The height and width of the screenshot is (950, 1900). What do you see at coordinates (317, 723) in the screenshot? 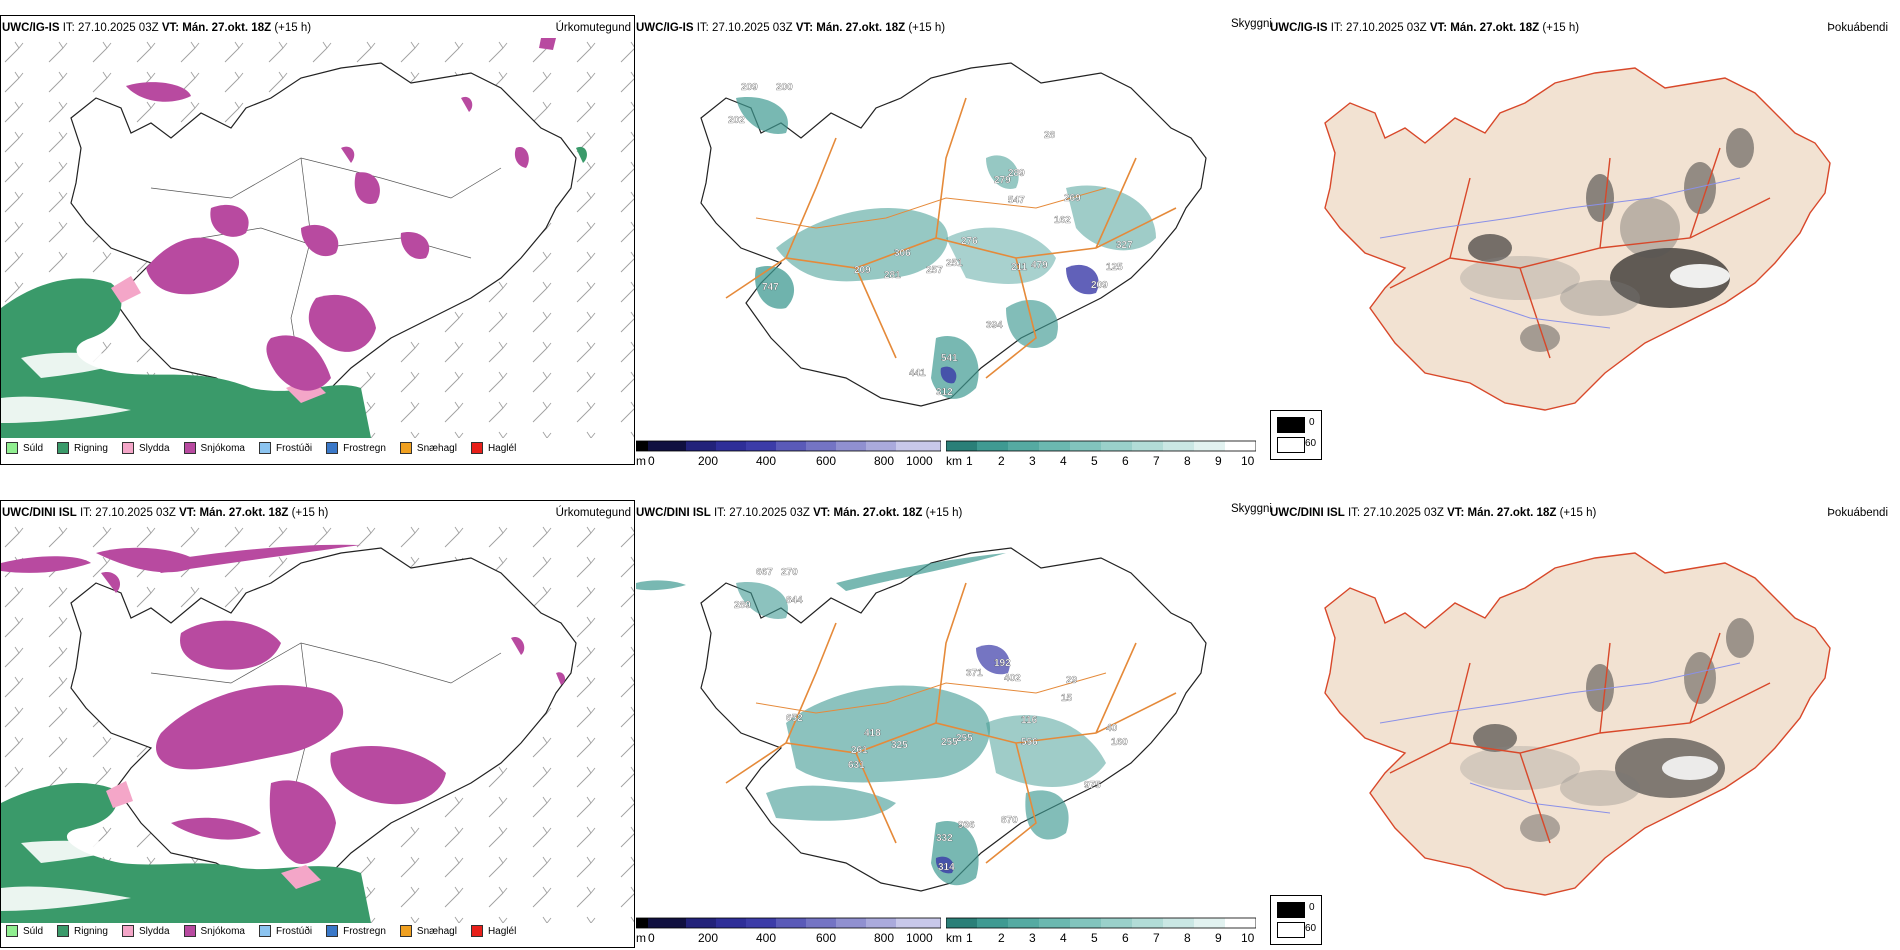
I see `precip-map-bottom` at bounding box center [317, 723].